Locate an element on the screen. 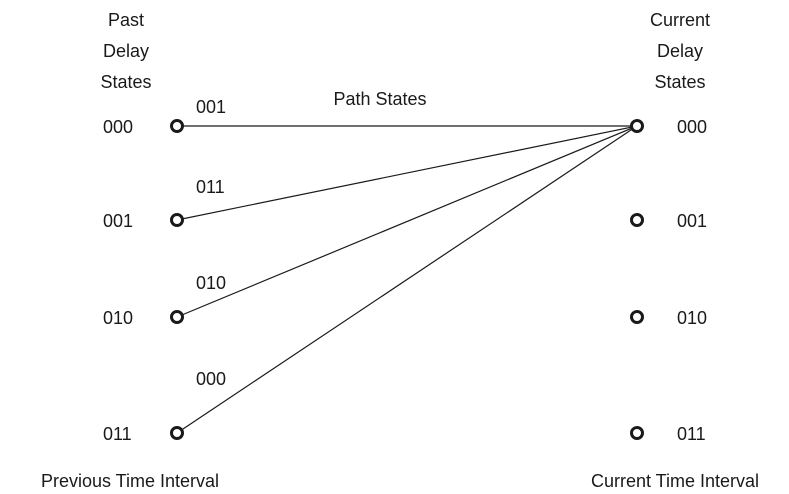 The height and width of the screenshot is (494, 789). current-time-interval-label: Current Time Interval is located at coordinates (675, 481).